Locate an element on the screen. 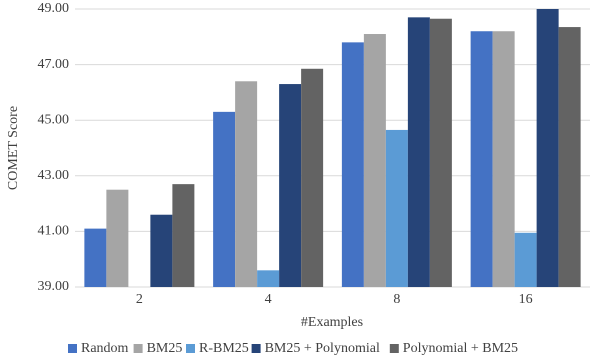 This screenshot has width=596, height=358. x-tick-label: 16 is located at coordinates (526, 299).